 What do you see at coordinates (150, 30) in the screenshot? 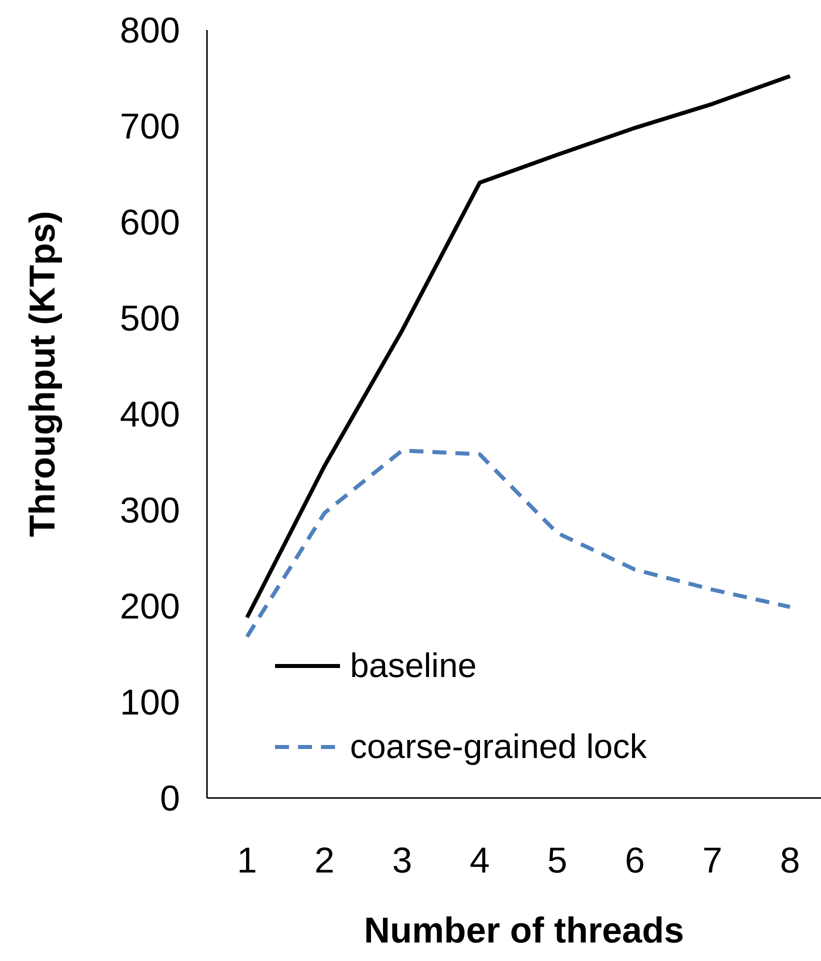
I see `y-tick-label: 800` at bounding box center [150, 30].